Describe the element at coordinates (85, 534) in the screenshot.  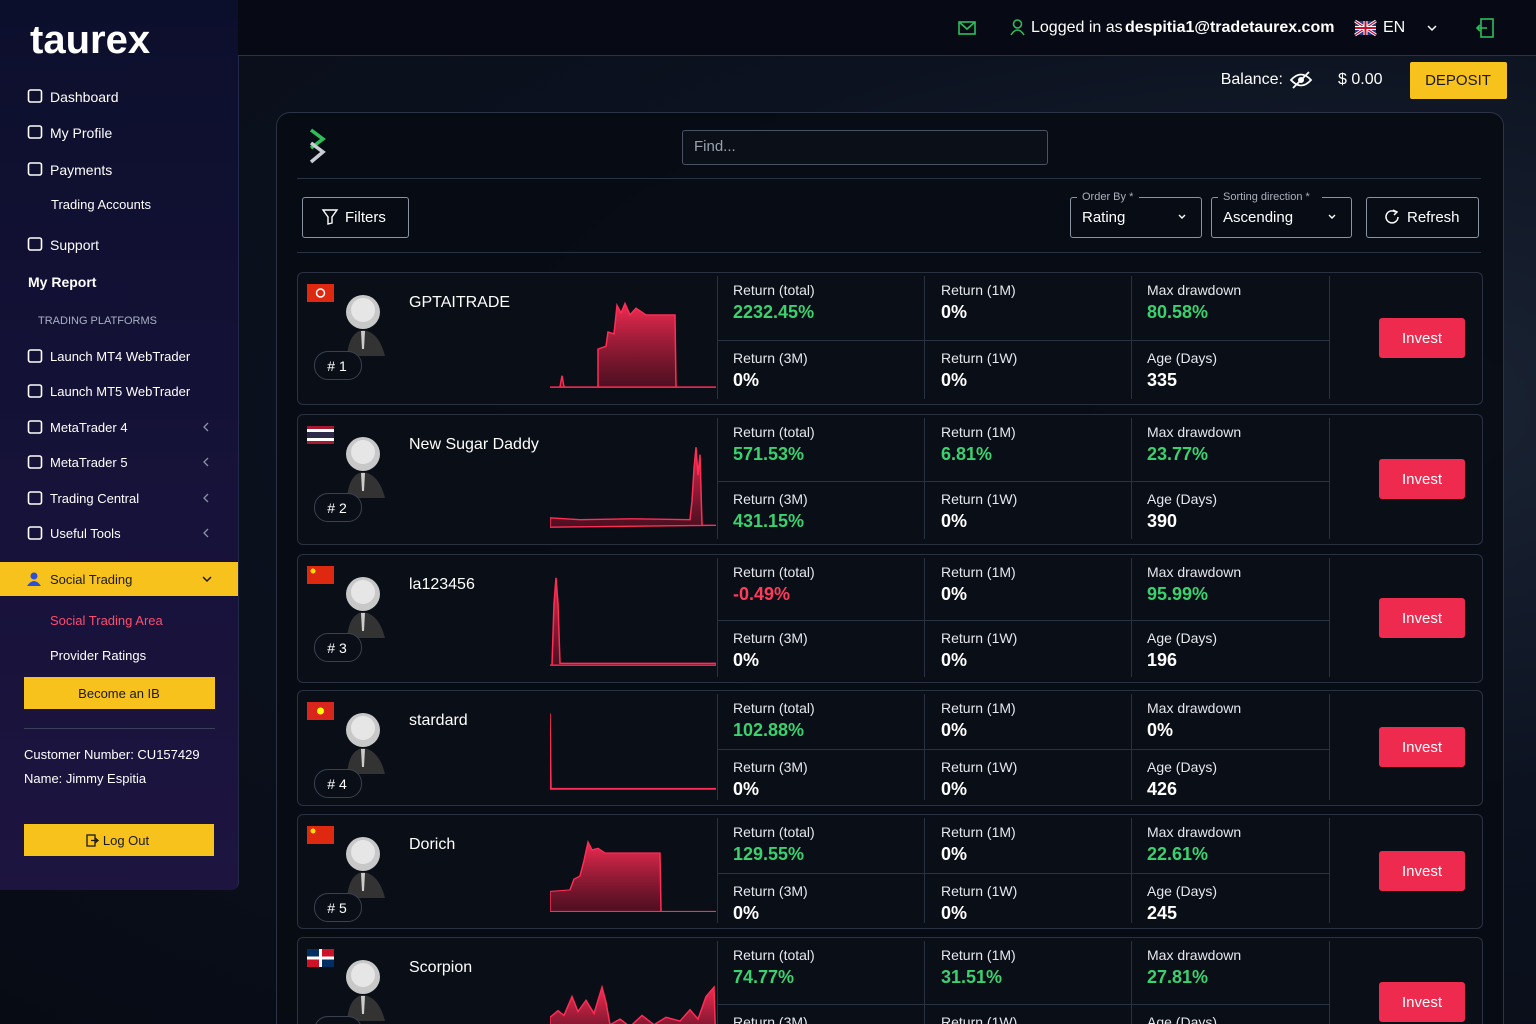
I see `nav-item: Useful Tools` at that location.